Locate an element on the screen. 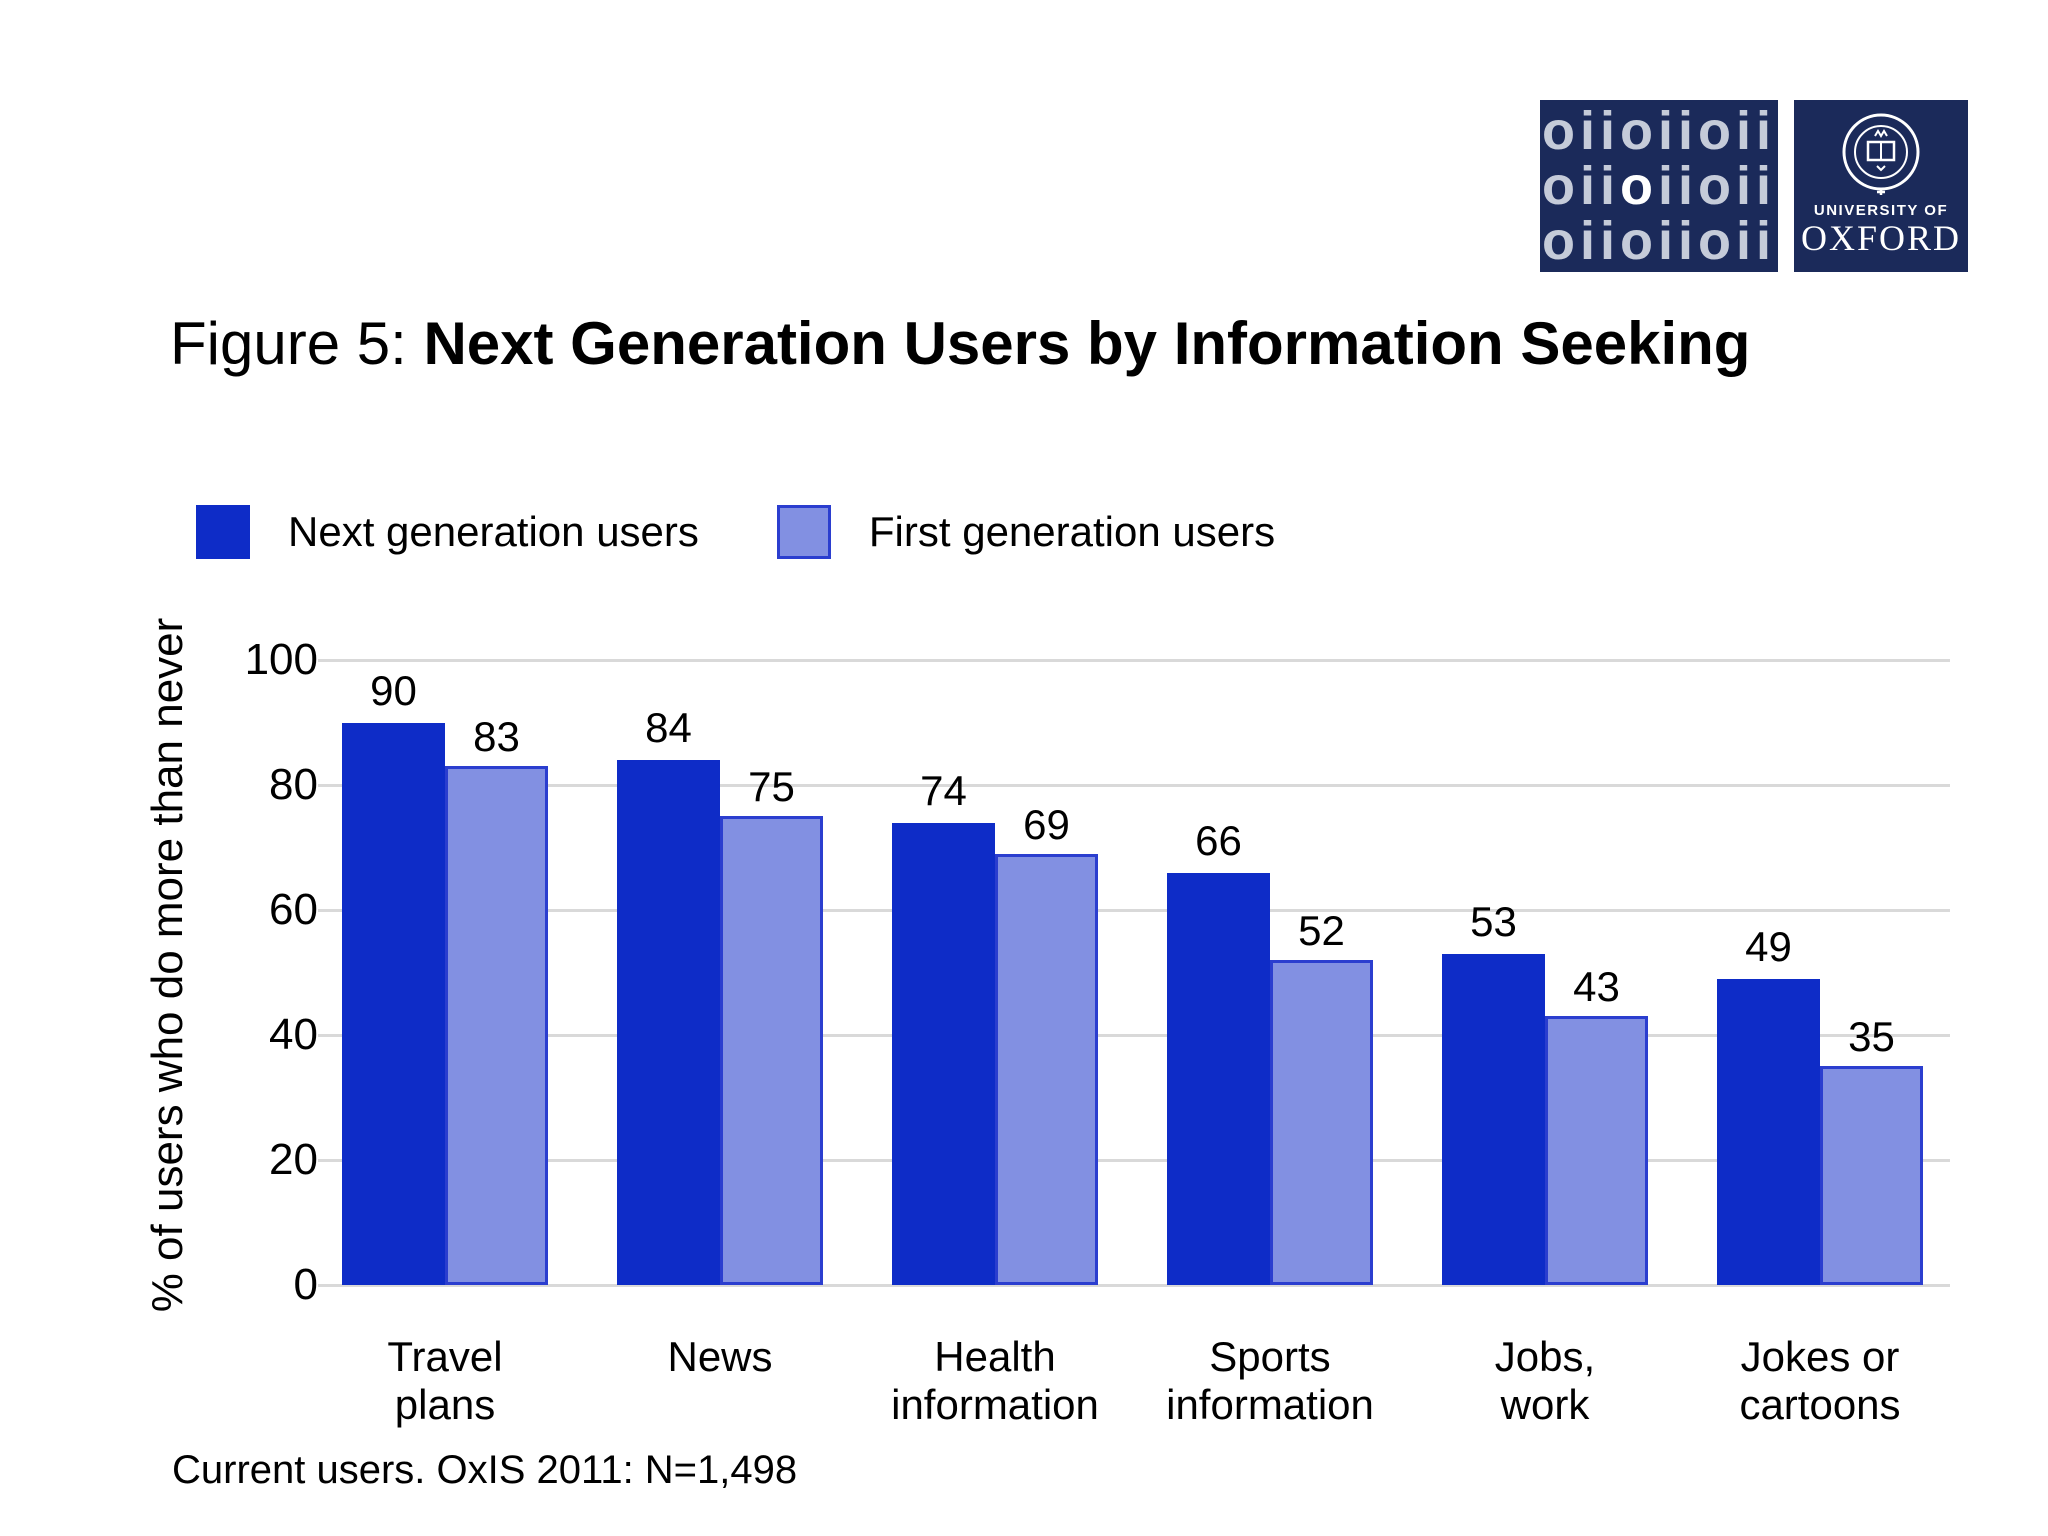 The height and width of the screenshot is (1536, 2048). bar-group: 90 83 Travel plans is located at coordinates (445, 1047).